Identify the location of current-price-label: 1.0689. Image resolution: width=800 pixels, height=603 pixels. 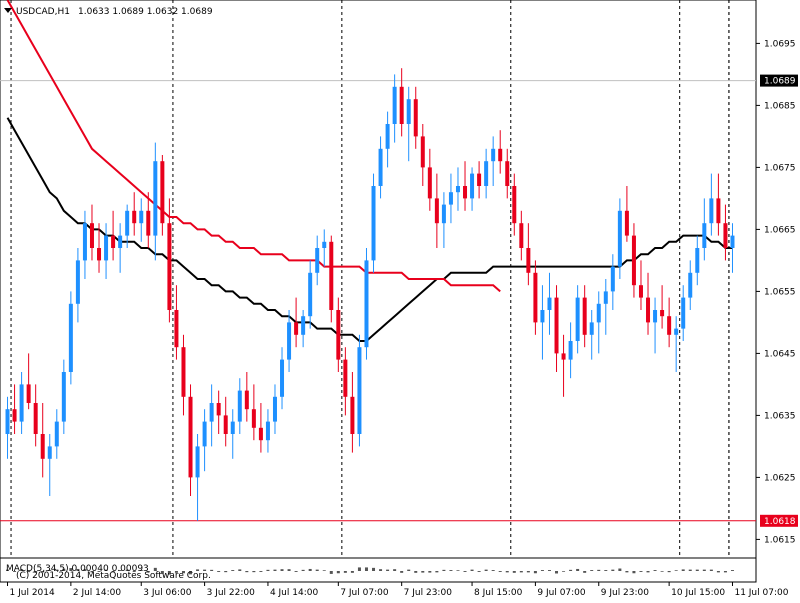
(780, 82).